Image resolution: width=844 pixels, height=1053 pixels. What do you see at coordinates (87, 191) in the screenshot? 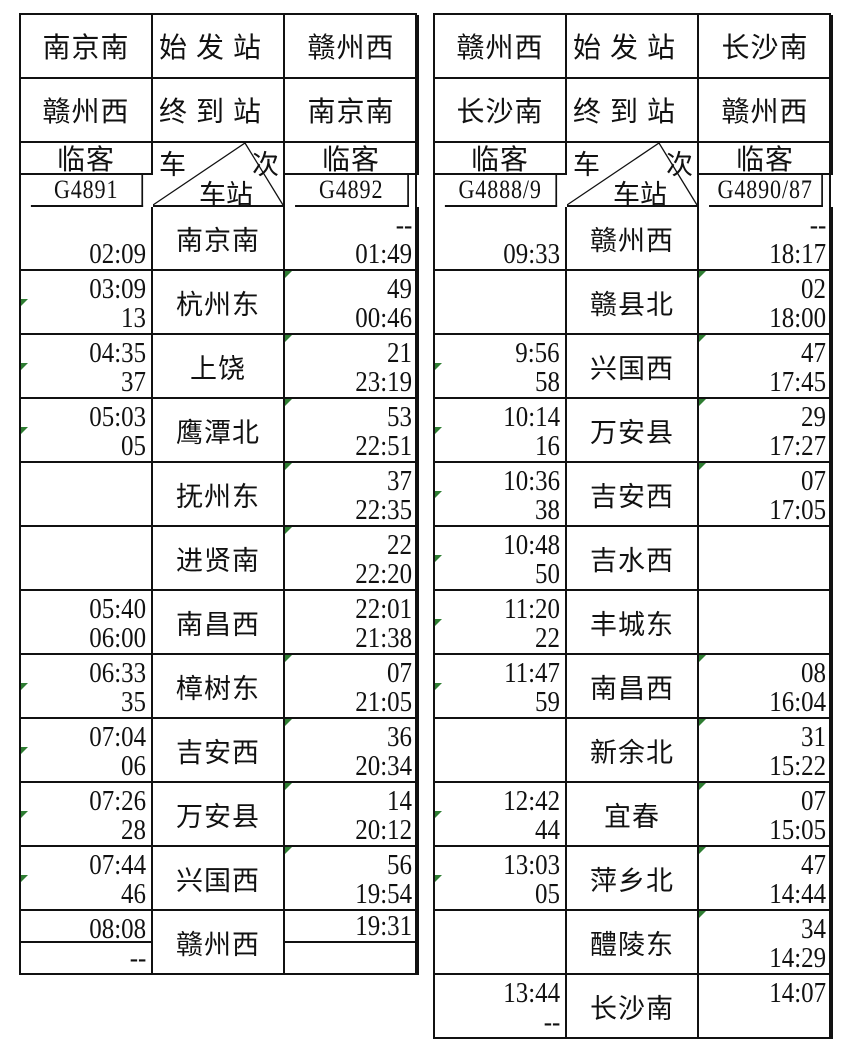
I see `train-number-left: G4891` at bounding box center [87, 191].